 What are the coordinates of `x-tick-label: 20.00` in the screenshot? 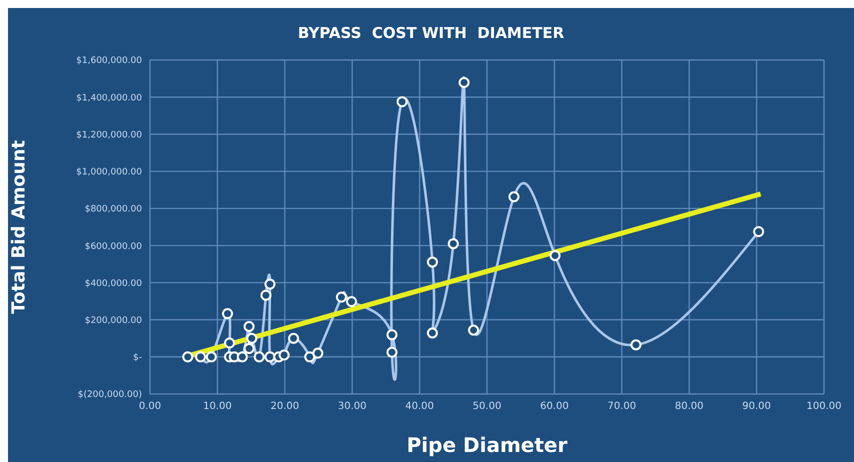 It's located at (285, 406).